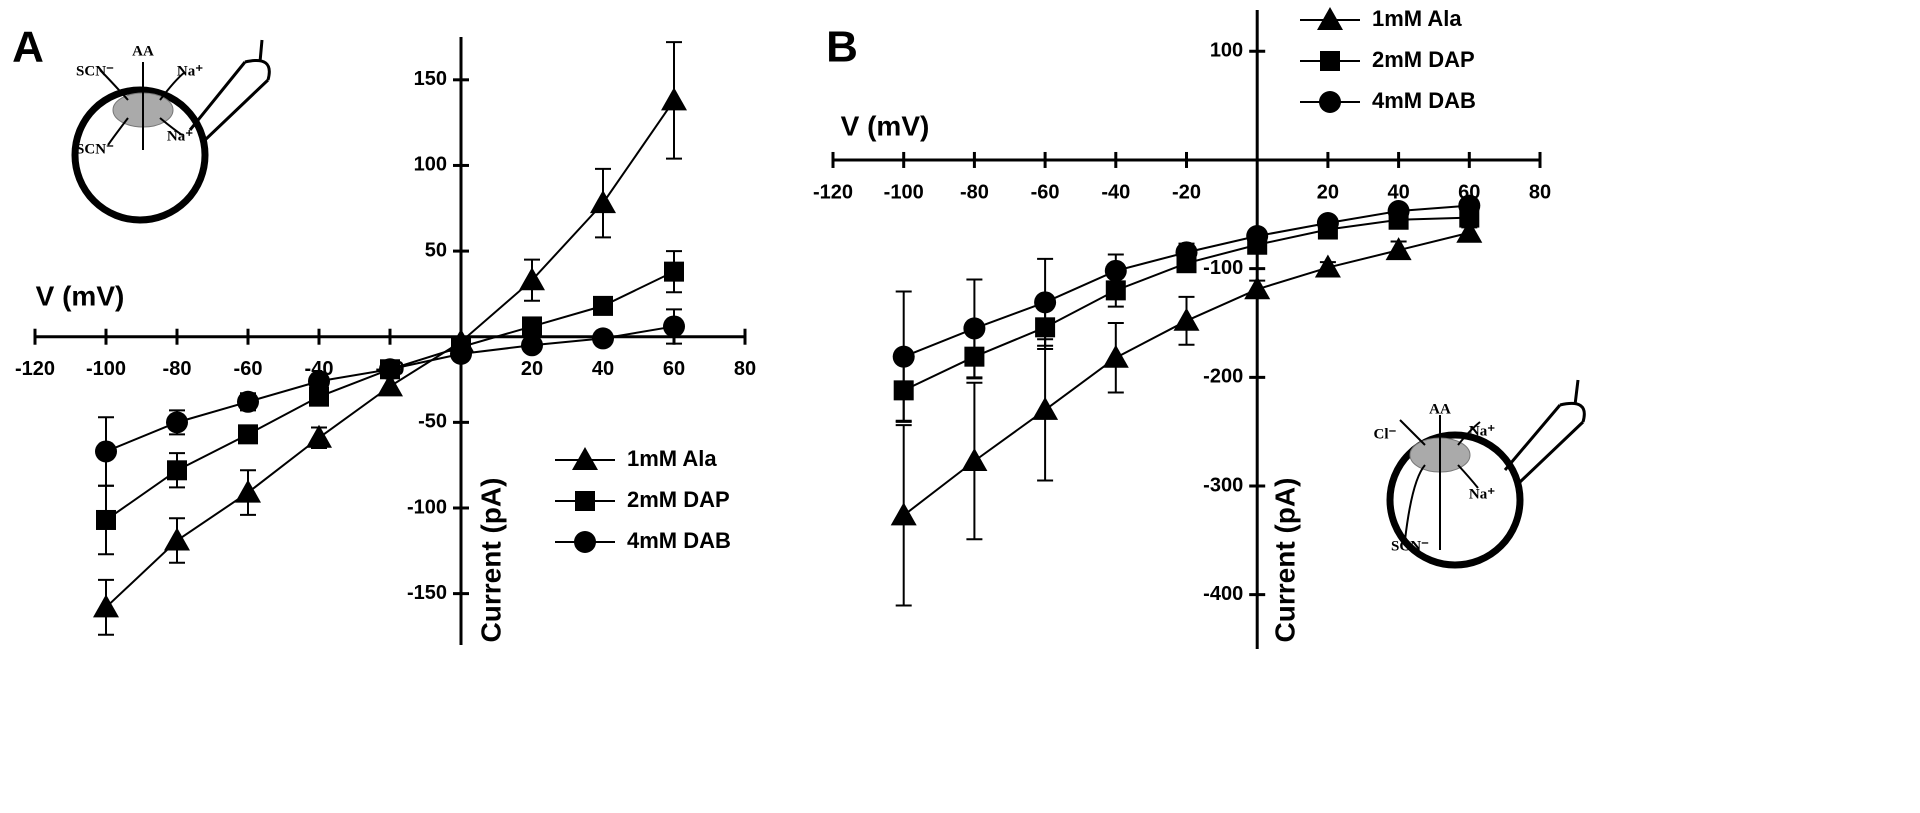  I want to click on inset-a, so click(171, 131).